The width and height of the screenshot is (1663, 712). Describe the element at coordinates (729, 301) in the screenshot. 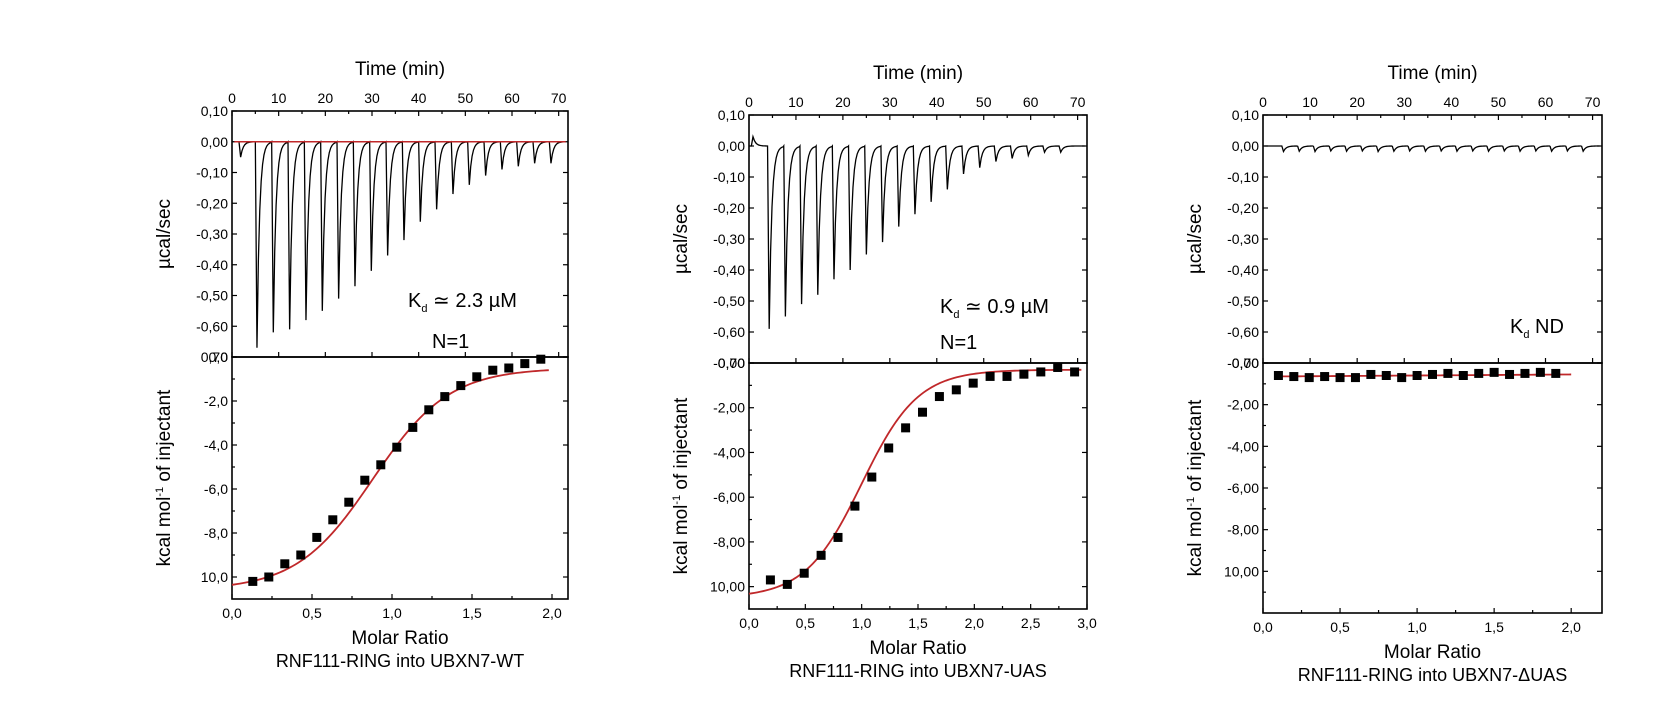

I see `ucal-tick-label: -0,50` at that location.